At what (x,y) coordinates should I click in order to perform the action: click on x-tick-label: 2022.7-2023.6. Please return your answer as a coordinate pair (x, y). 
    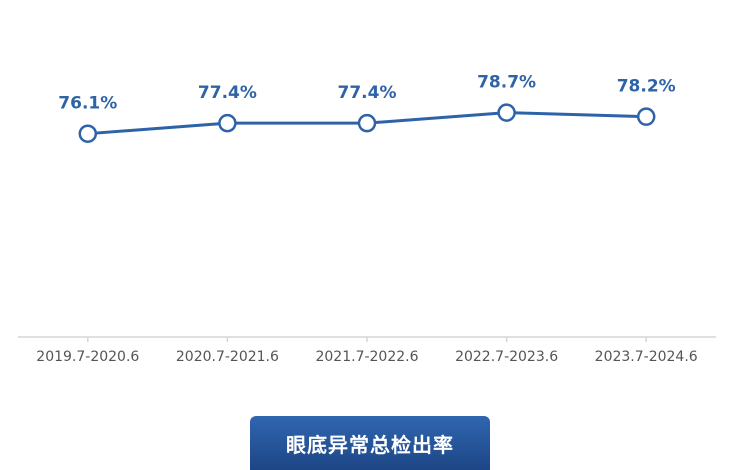
    Looking at the image, I should click on (506, 357).